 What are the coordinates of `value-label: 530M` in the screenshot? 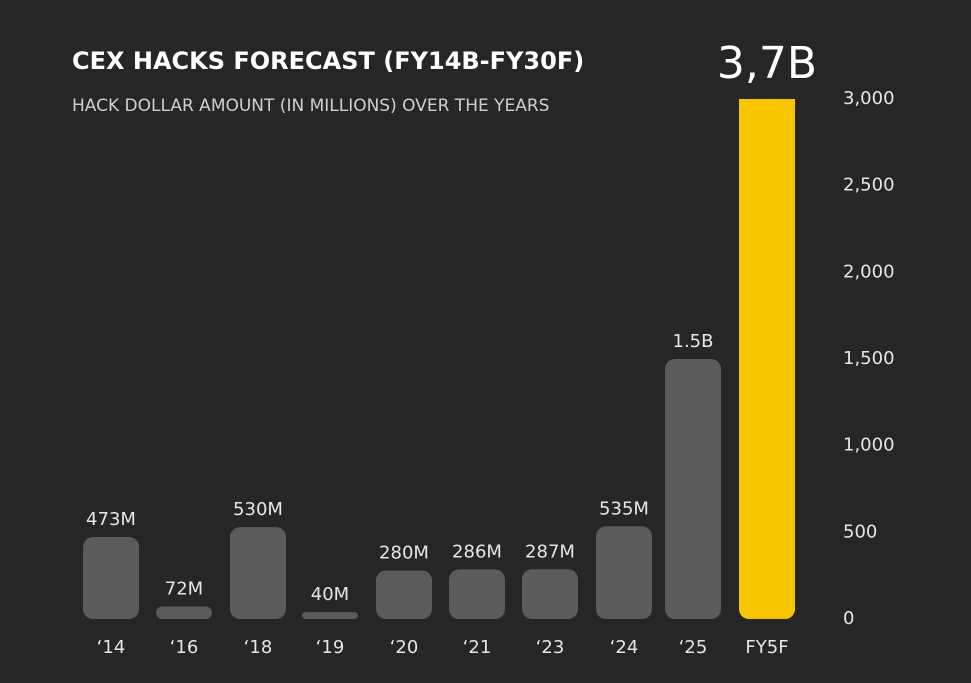 It's located at (258, 509).